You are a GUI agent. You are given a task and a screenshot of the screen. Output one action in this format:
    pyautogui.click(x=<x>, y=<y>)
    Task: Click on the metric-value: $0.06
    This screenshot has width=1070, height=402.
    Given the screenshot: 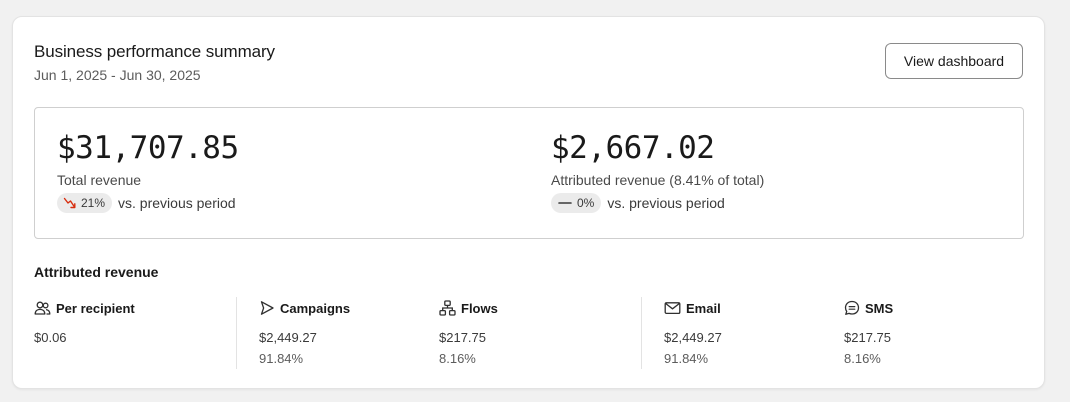 What is the action you would take?
    pyautogui.click(x=50, y=337)
    